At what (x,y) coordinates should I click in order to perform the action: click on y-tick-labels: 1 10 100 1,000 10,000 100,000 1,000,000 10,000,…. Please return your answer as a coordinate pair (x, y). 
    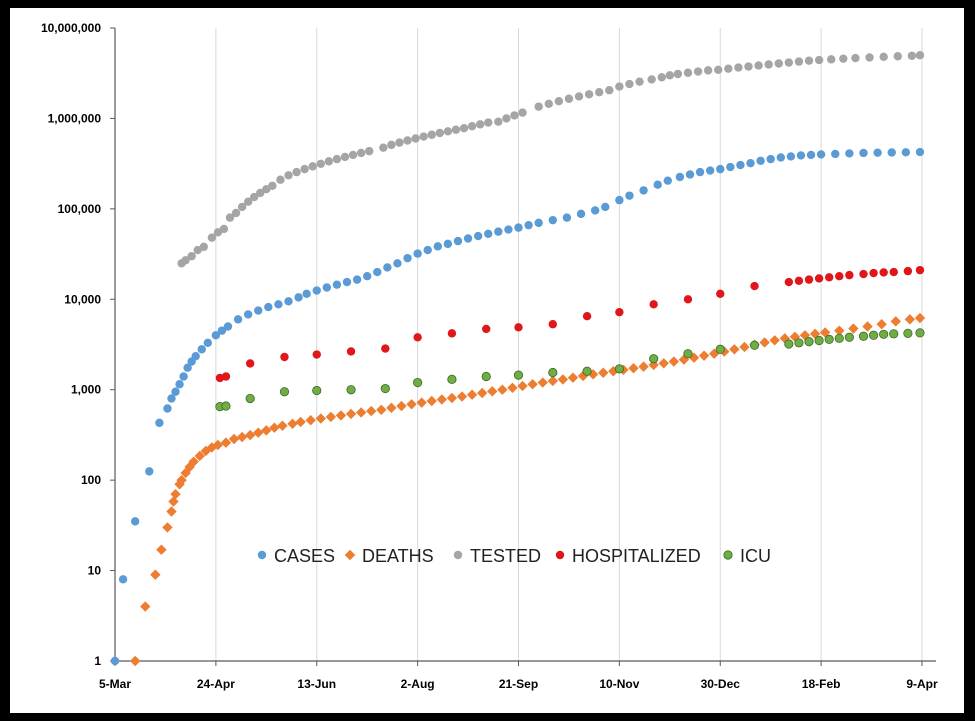
    Looking at the image, I should click on (71, 344).